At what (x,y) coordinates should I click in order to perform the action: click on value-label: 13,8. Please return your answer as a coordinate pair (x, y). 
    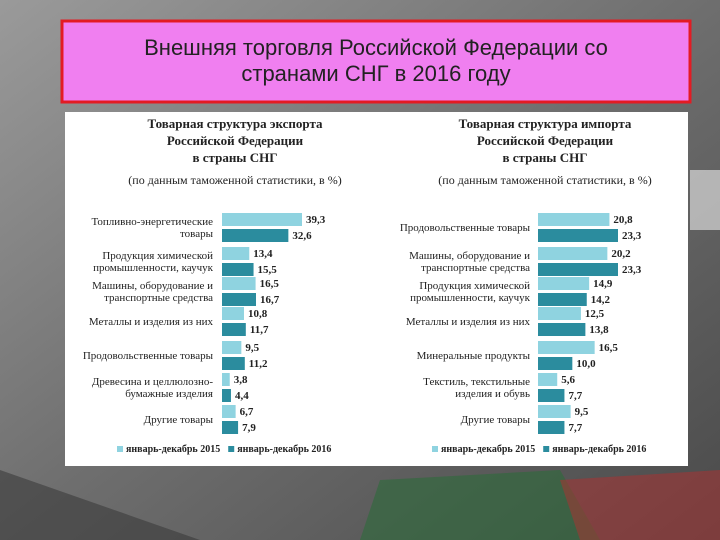
    Looking at the image, I should click on (599, 330).